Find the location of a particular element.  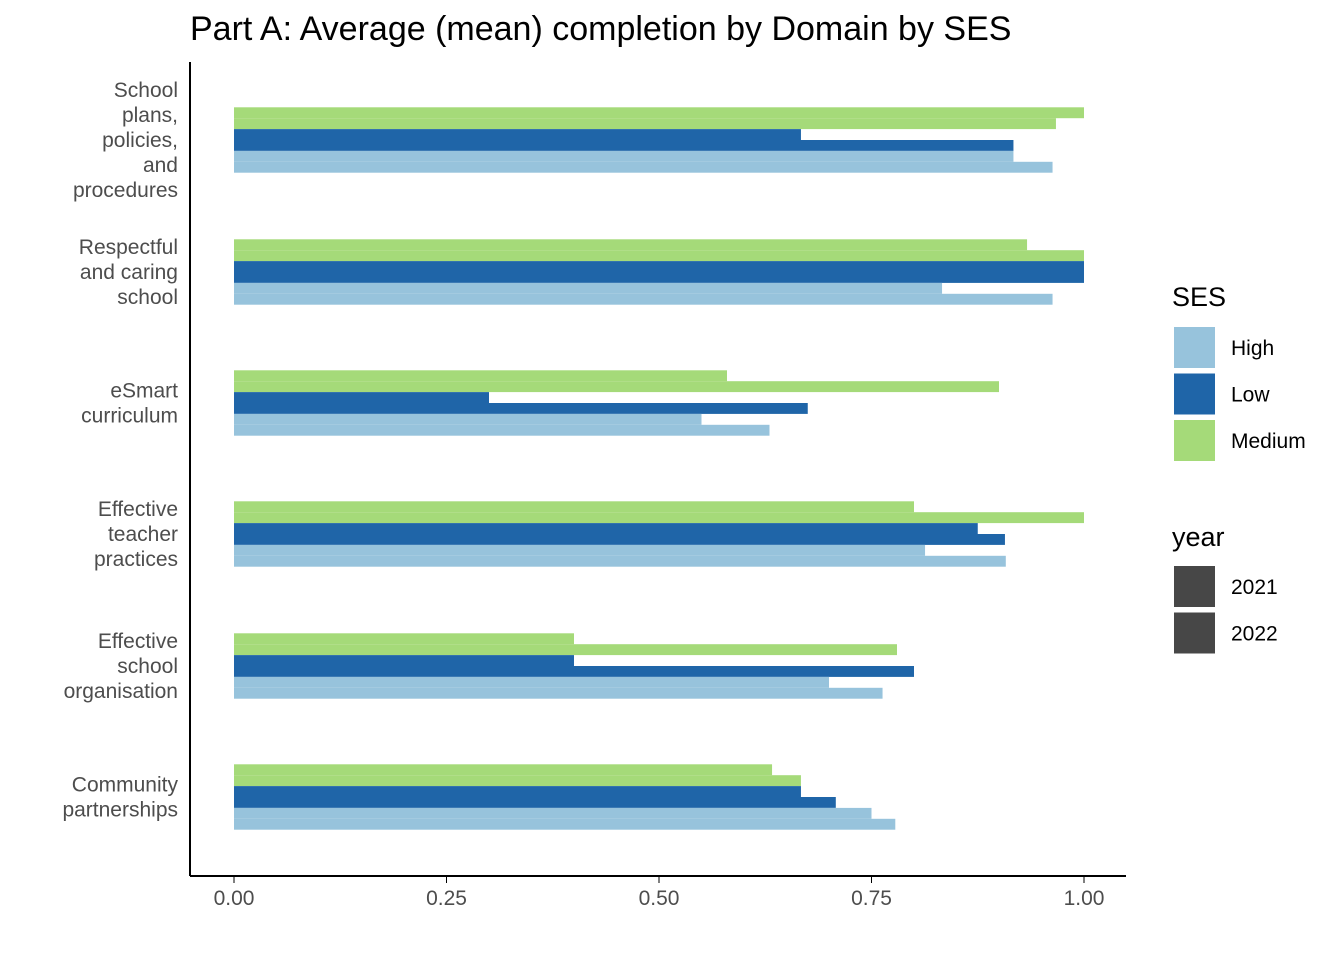

bar-high-2021-cat1 is located at coordinates (588, 288).